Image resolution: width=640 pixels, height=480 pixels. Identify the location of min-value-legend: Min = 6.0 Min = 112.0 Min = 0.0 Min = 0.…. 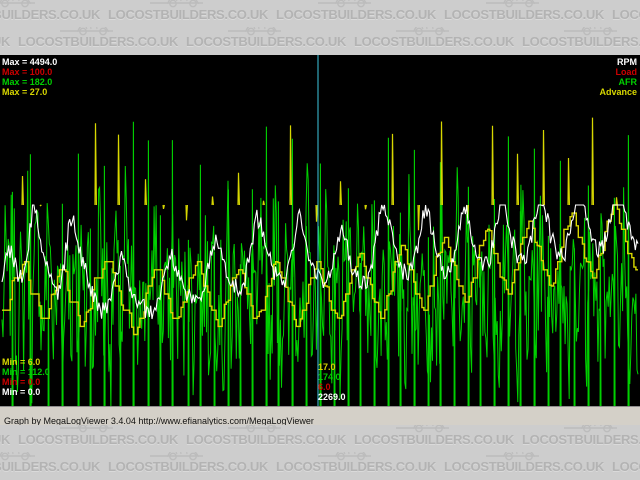
(26, 377).